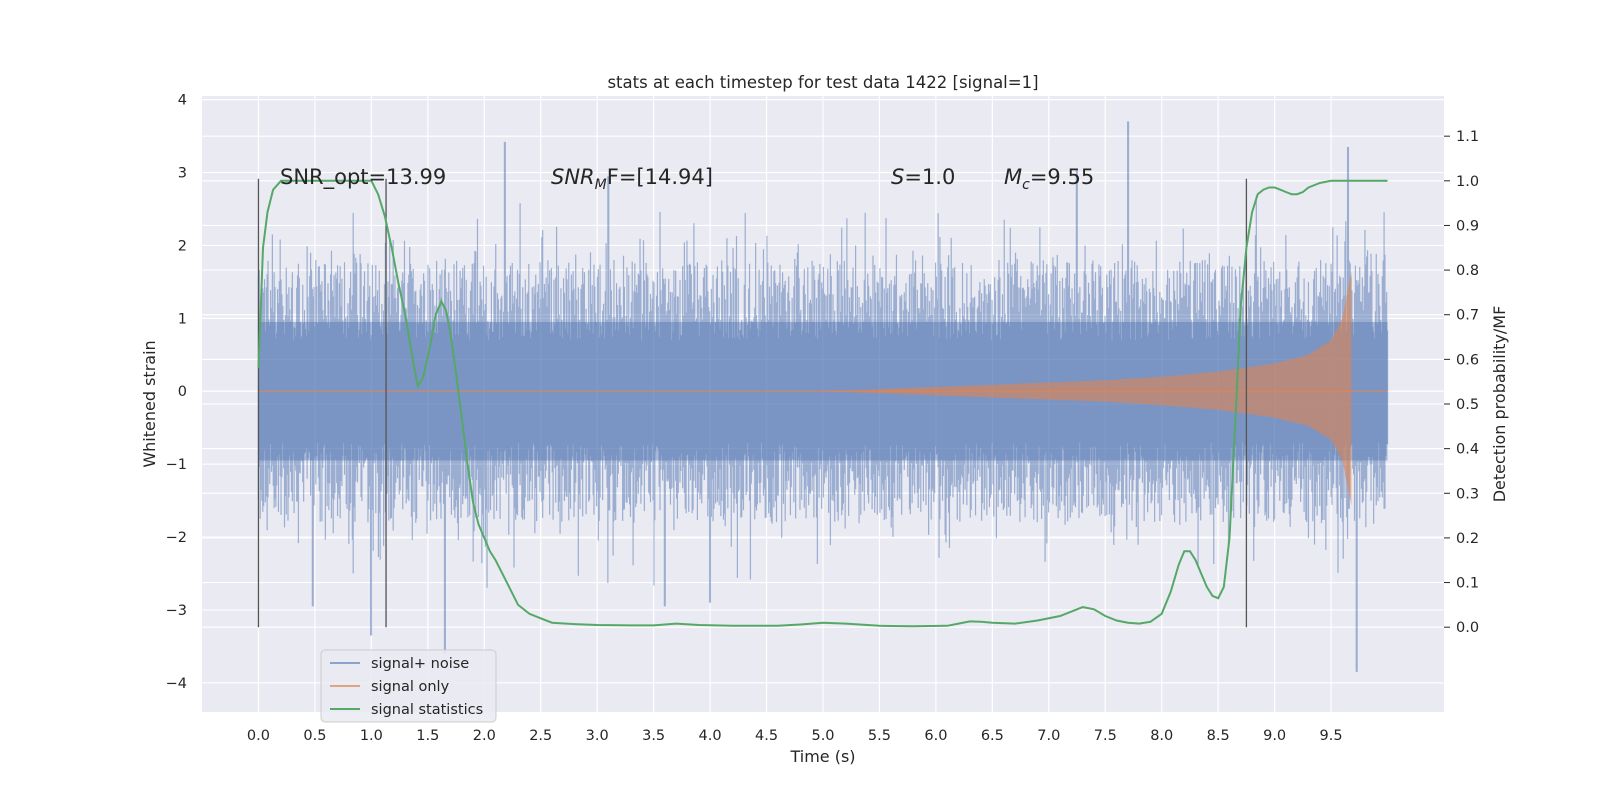  Describe the element at coordinates (484, 736) in the screenshot. I see `x-tick-label: 2.0` at that location.